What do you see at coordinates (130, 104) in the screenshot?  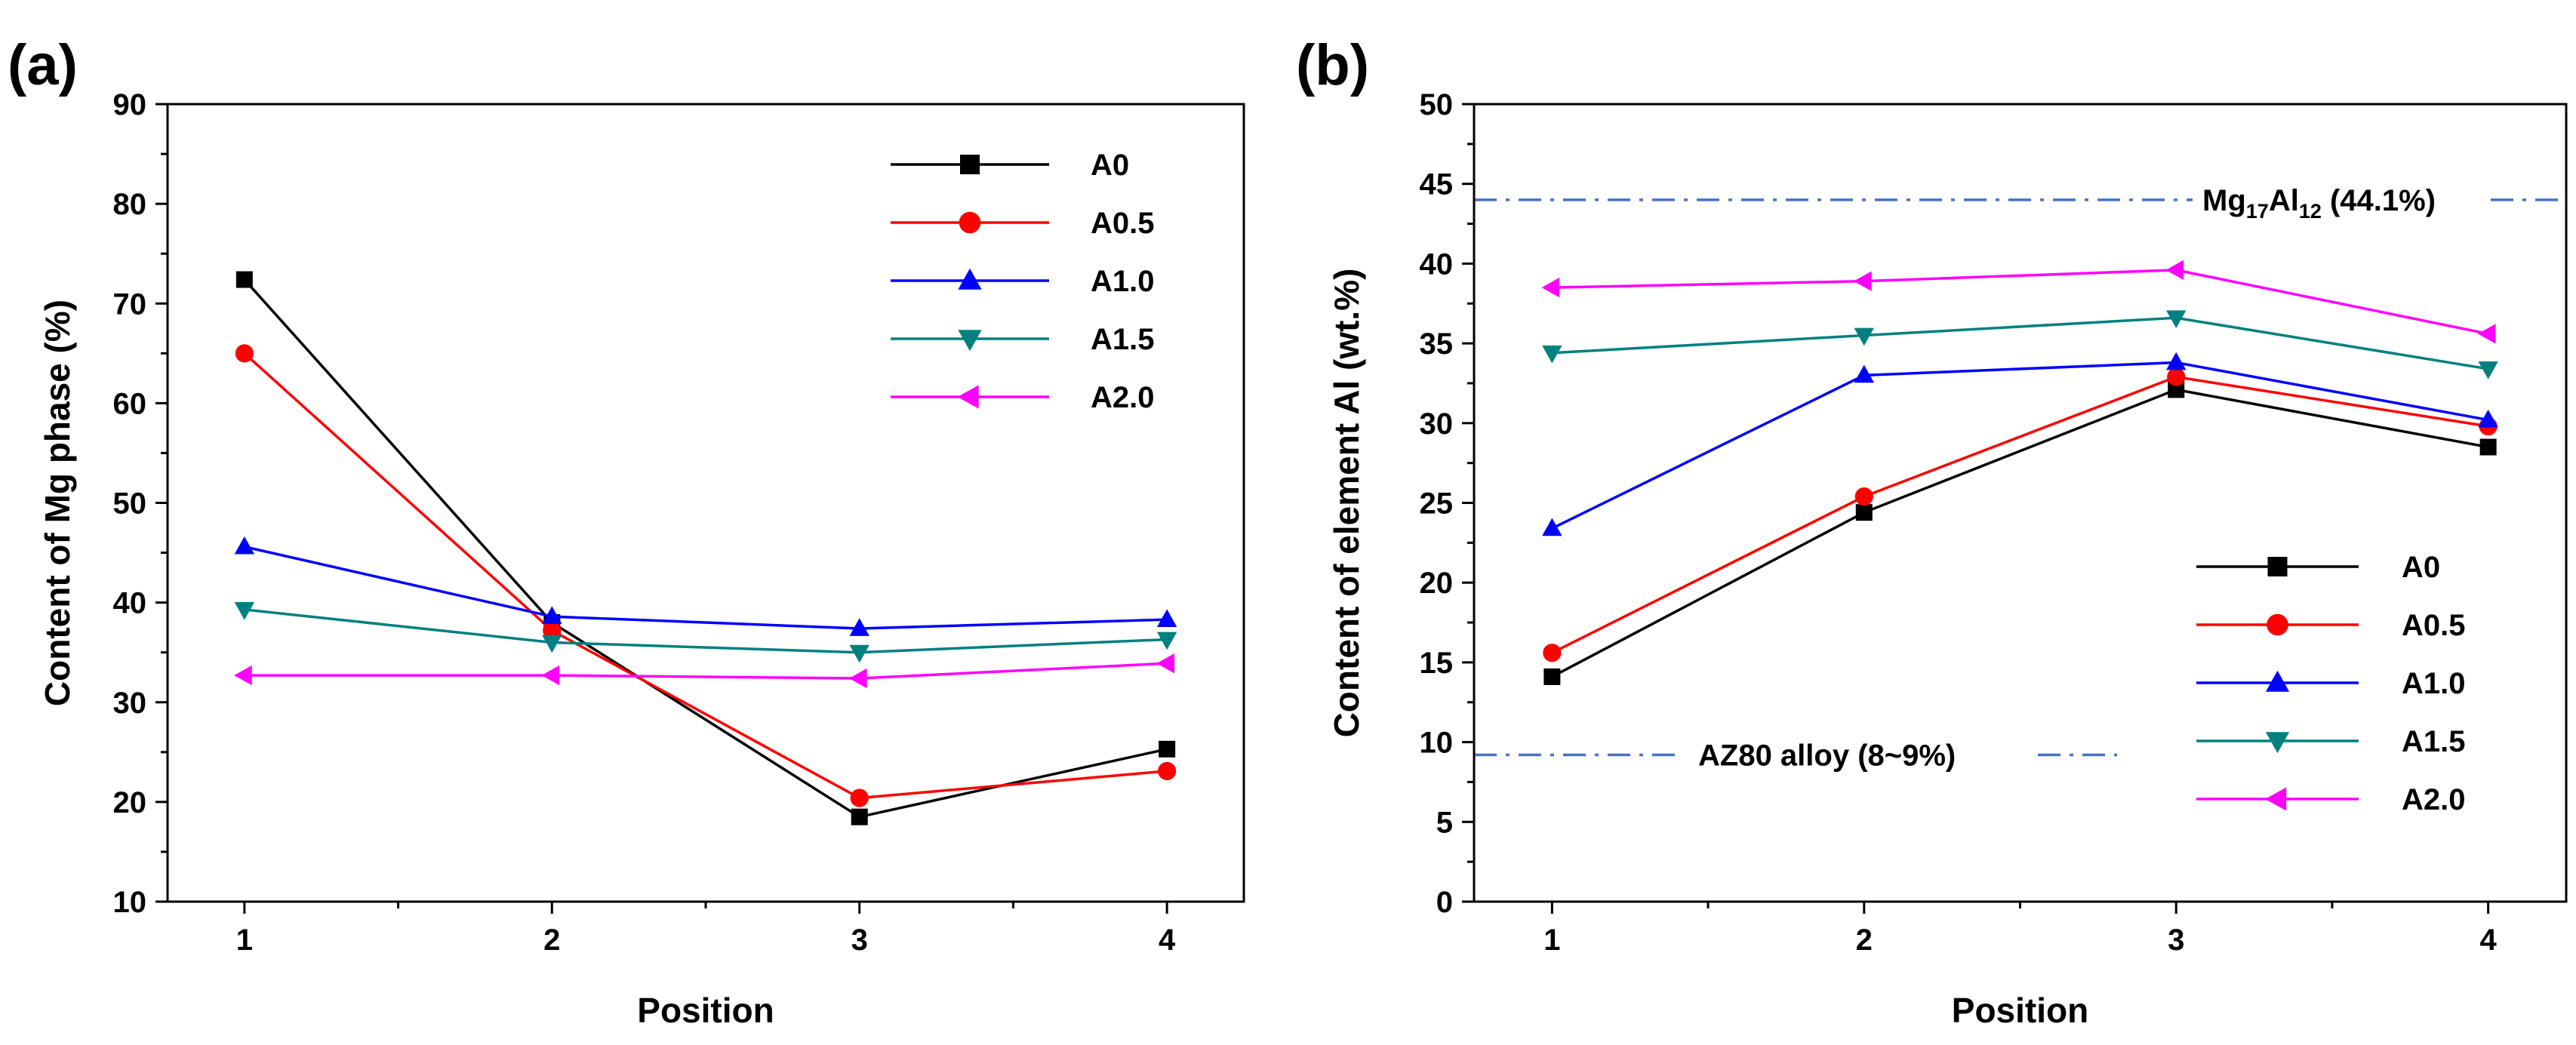 I see `panel-a-y-tick-label: 90` at bounding box center [130, 104].